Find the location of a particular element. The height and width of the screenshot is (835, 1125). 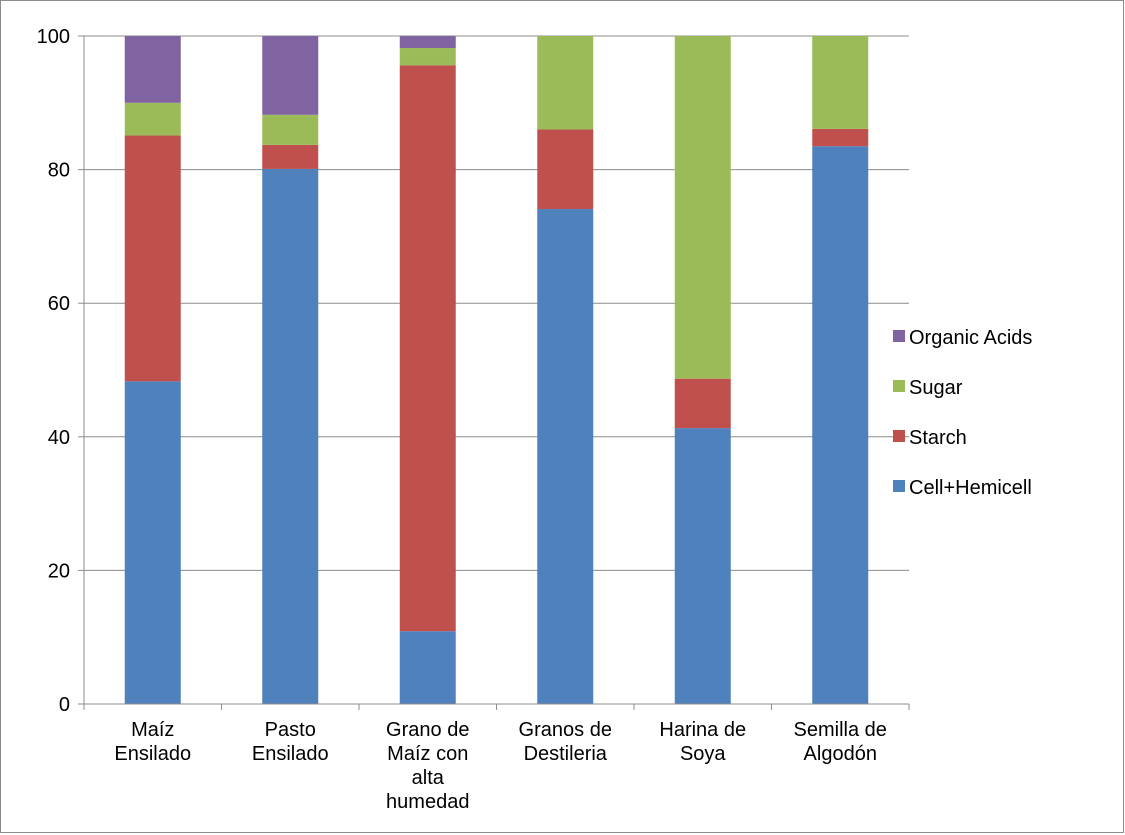

y-tick-label: 100 is located at coordinates (53, 37).